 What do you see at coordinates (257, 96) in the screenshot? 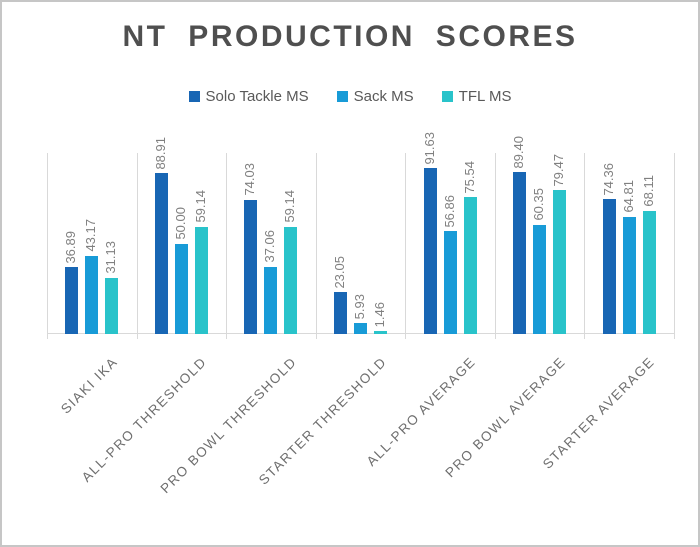
I see `legend-label: Solo Tackle MS` at bounding box center [257, 96].